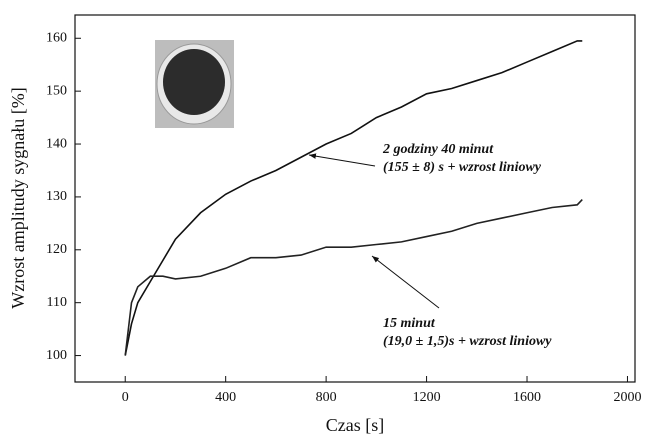 This screenshot has width=651, height=439. What do you see at coordinates (462, 167) in the screenshot?
I see `annotation: (155 ± 8) s + wzrost liniowy` at bounding box center [462, 167].